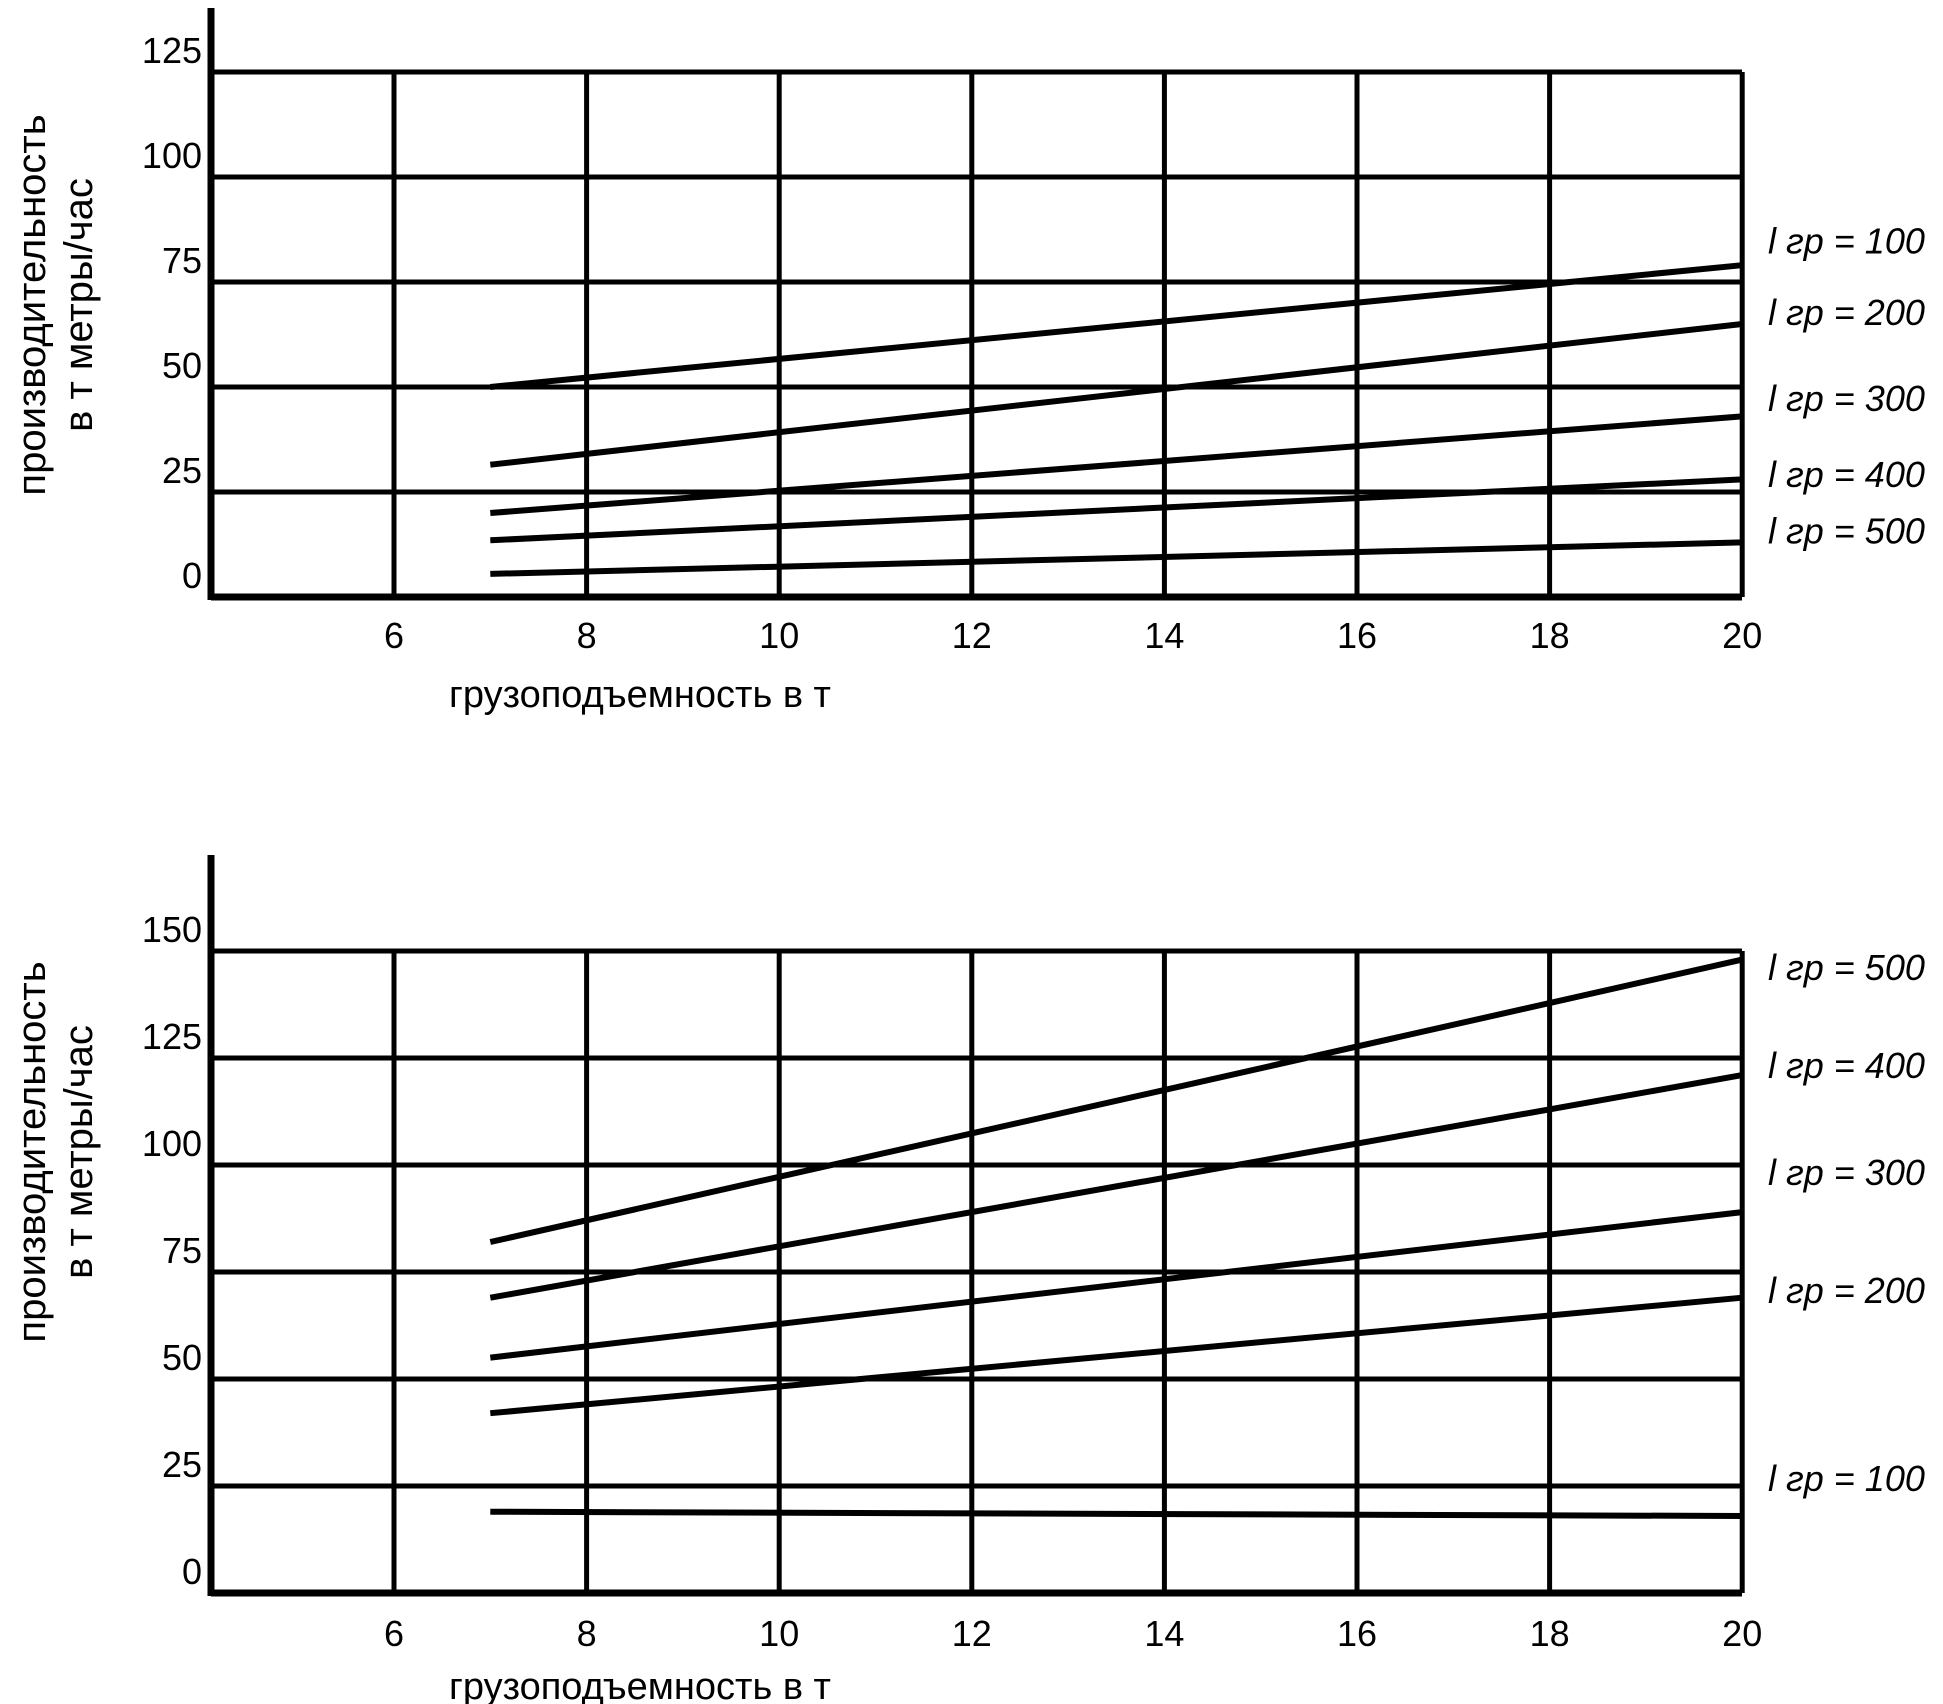 The height and width of the screenshot is (1704, 1943). I want to click on top-legend-label-lgr-300: l гр = 300, so click(1846, 398).